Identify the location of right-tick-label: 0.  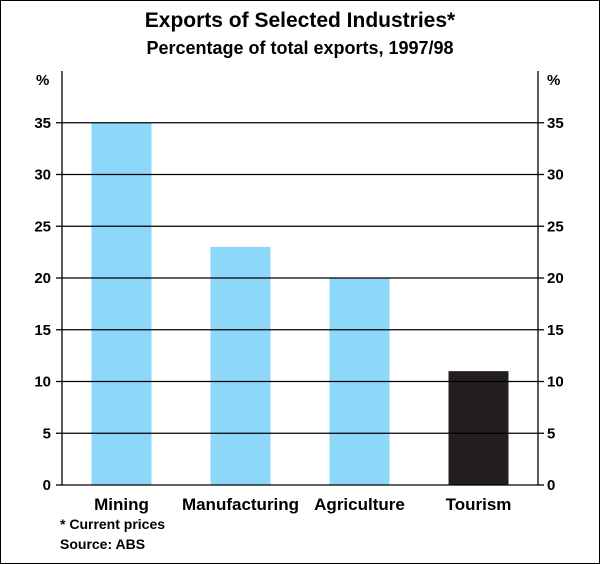
(551, 485).